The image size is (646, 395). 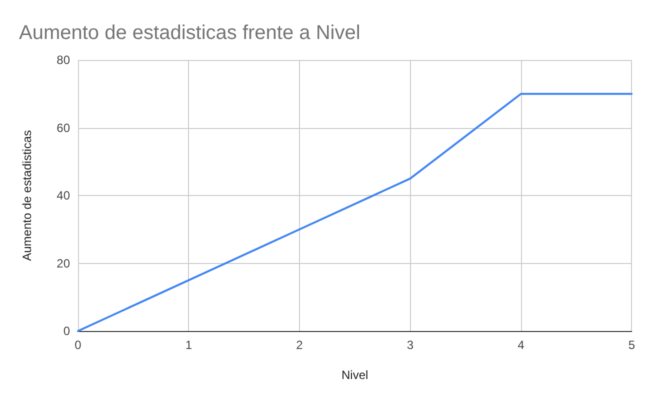 What do you see at coordinates (188, 345) in the screenshot?
I see `x-tick-label: 1` at bounding box center [188, 345].